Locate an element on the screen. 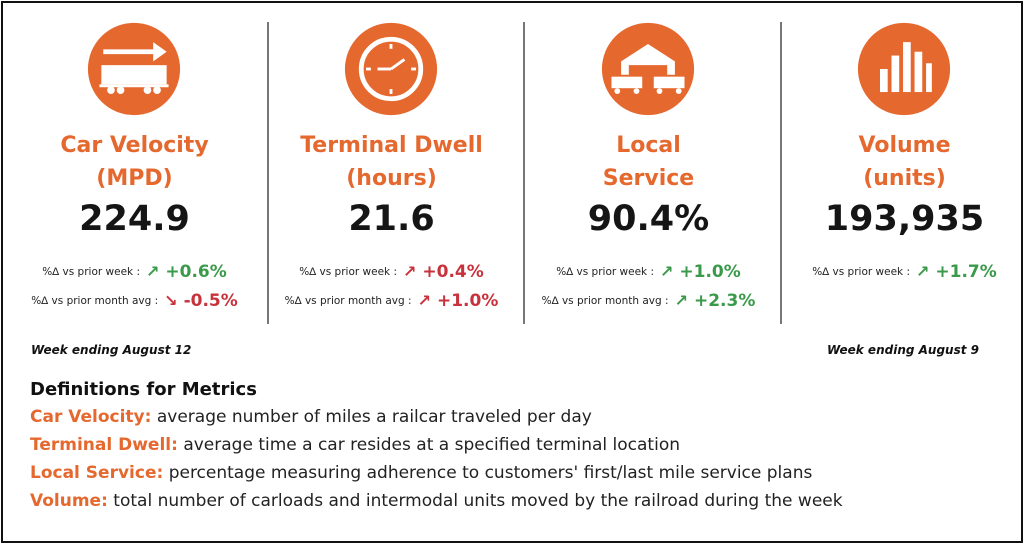 The width and height of the screenshot is (1024, 544). car-velocity-icon is located at coordinates (134, 69).